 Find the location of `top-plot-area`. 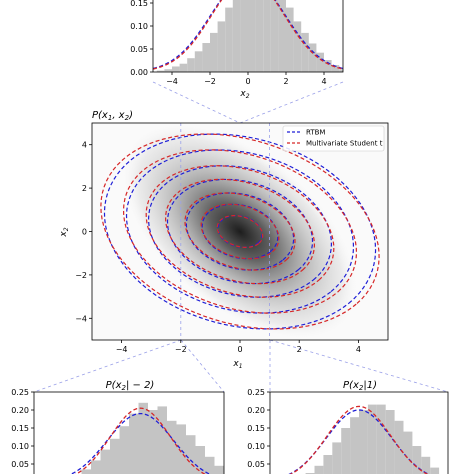

top-plot-area is located at coordinates (248, 36).